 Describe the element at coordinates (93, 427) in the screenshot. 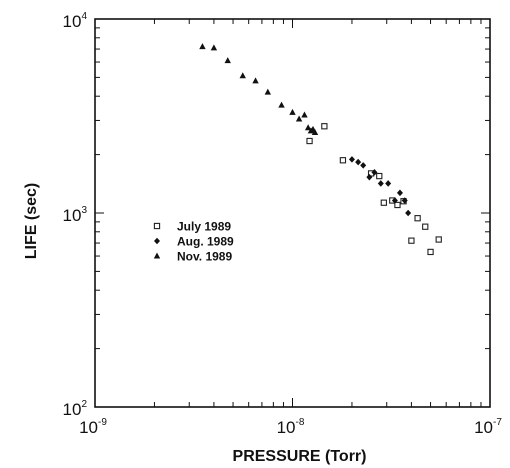

I see `x-tick-label: 10⁻⁹` at that location.